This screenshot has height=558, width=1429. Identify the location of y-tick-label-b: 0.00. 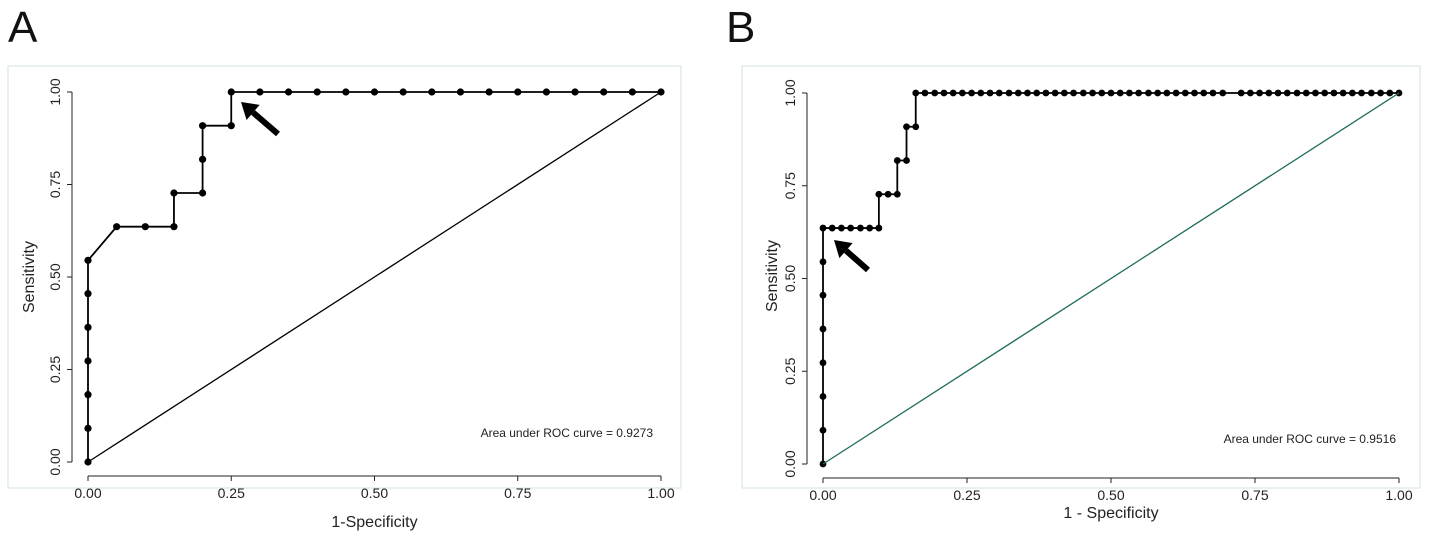
(790, 463).